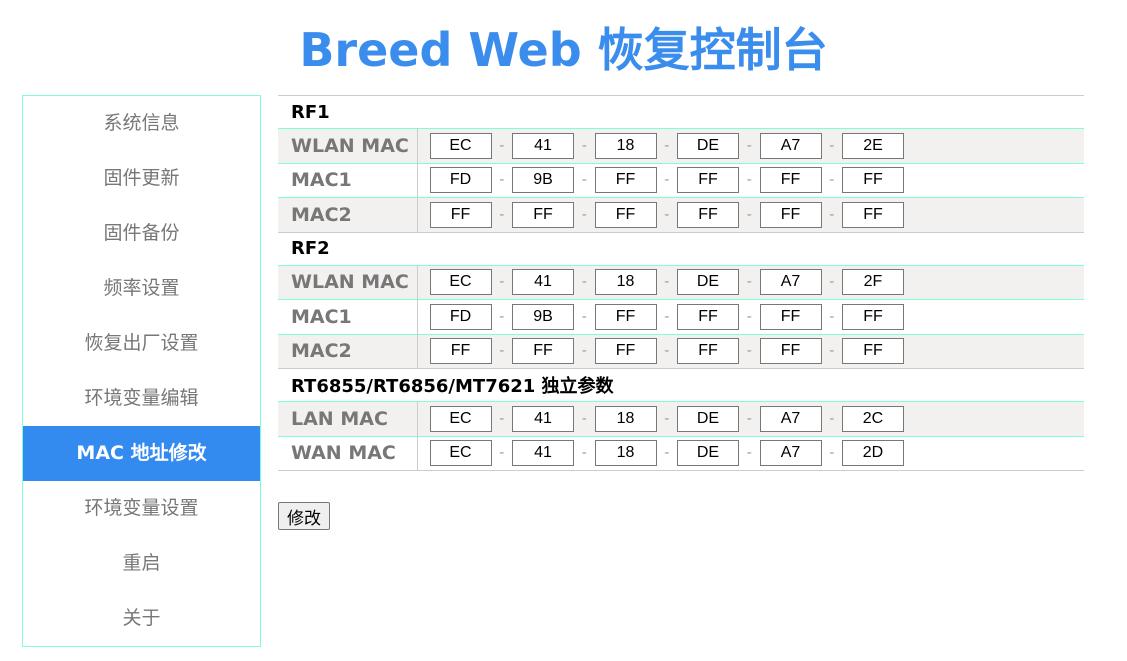 The height and width of the screenshot is (661, 1127). I want to click on mac-row: MAC2 - - - - -, so click(681, 351).